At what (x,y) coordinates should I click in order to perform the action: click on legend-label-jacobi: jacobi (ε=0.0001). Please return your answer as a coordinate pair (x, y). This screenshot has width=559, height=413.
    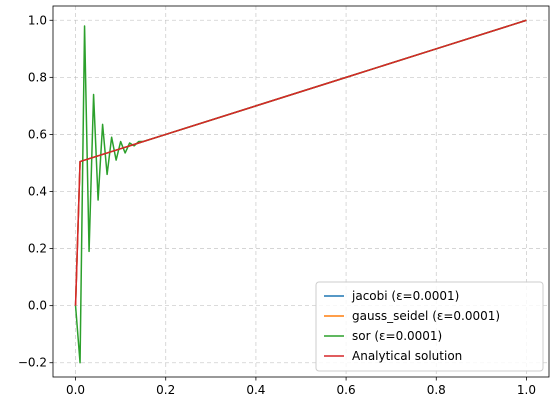
    Looking at the image, I should click on (405, 296).